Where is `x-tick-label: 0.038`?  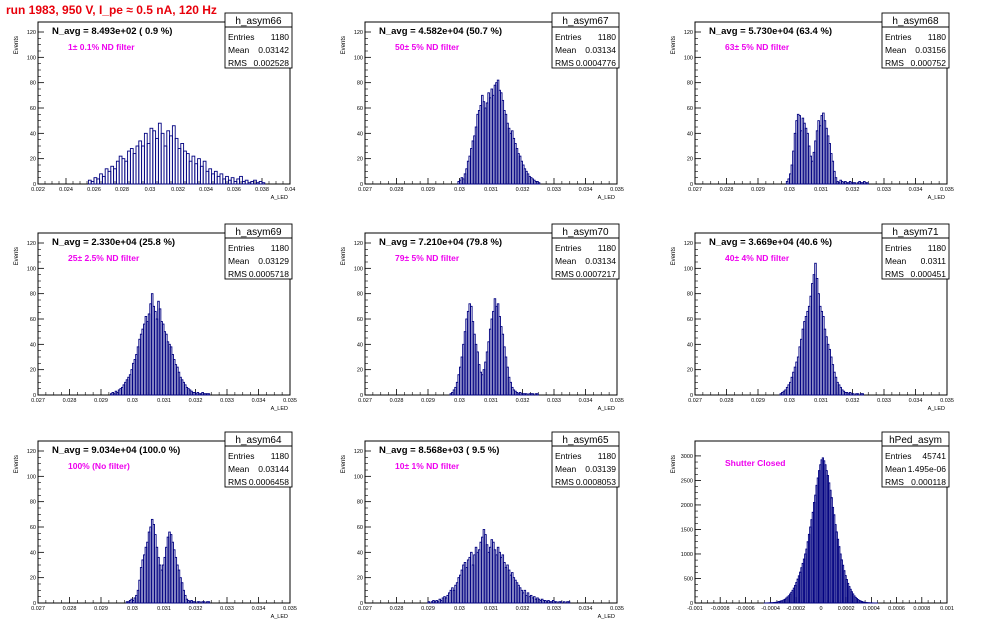 x-tick-label: 0.038 is located at coordinates (262, 190).